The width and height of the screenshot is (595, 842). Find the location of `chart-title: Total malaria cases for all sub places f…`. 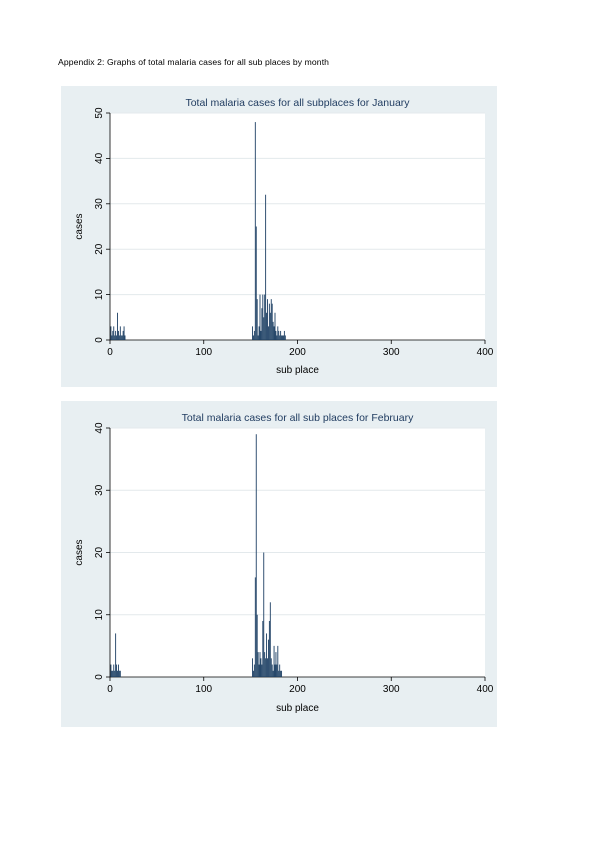

chart-title: Total malaria cases for all sub places f… is located at coordinates (298, 418).